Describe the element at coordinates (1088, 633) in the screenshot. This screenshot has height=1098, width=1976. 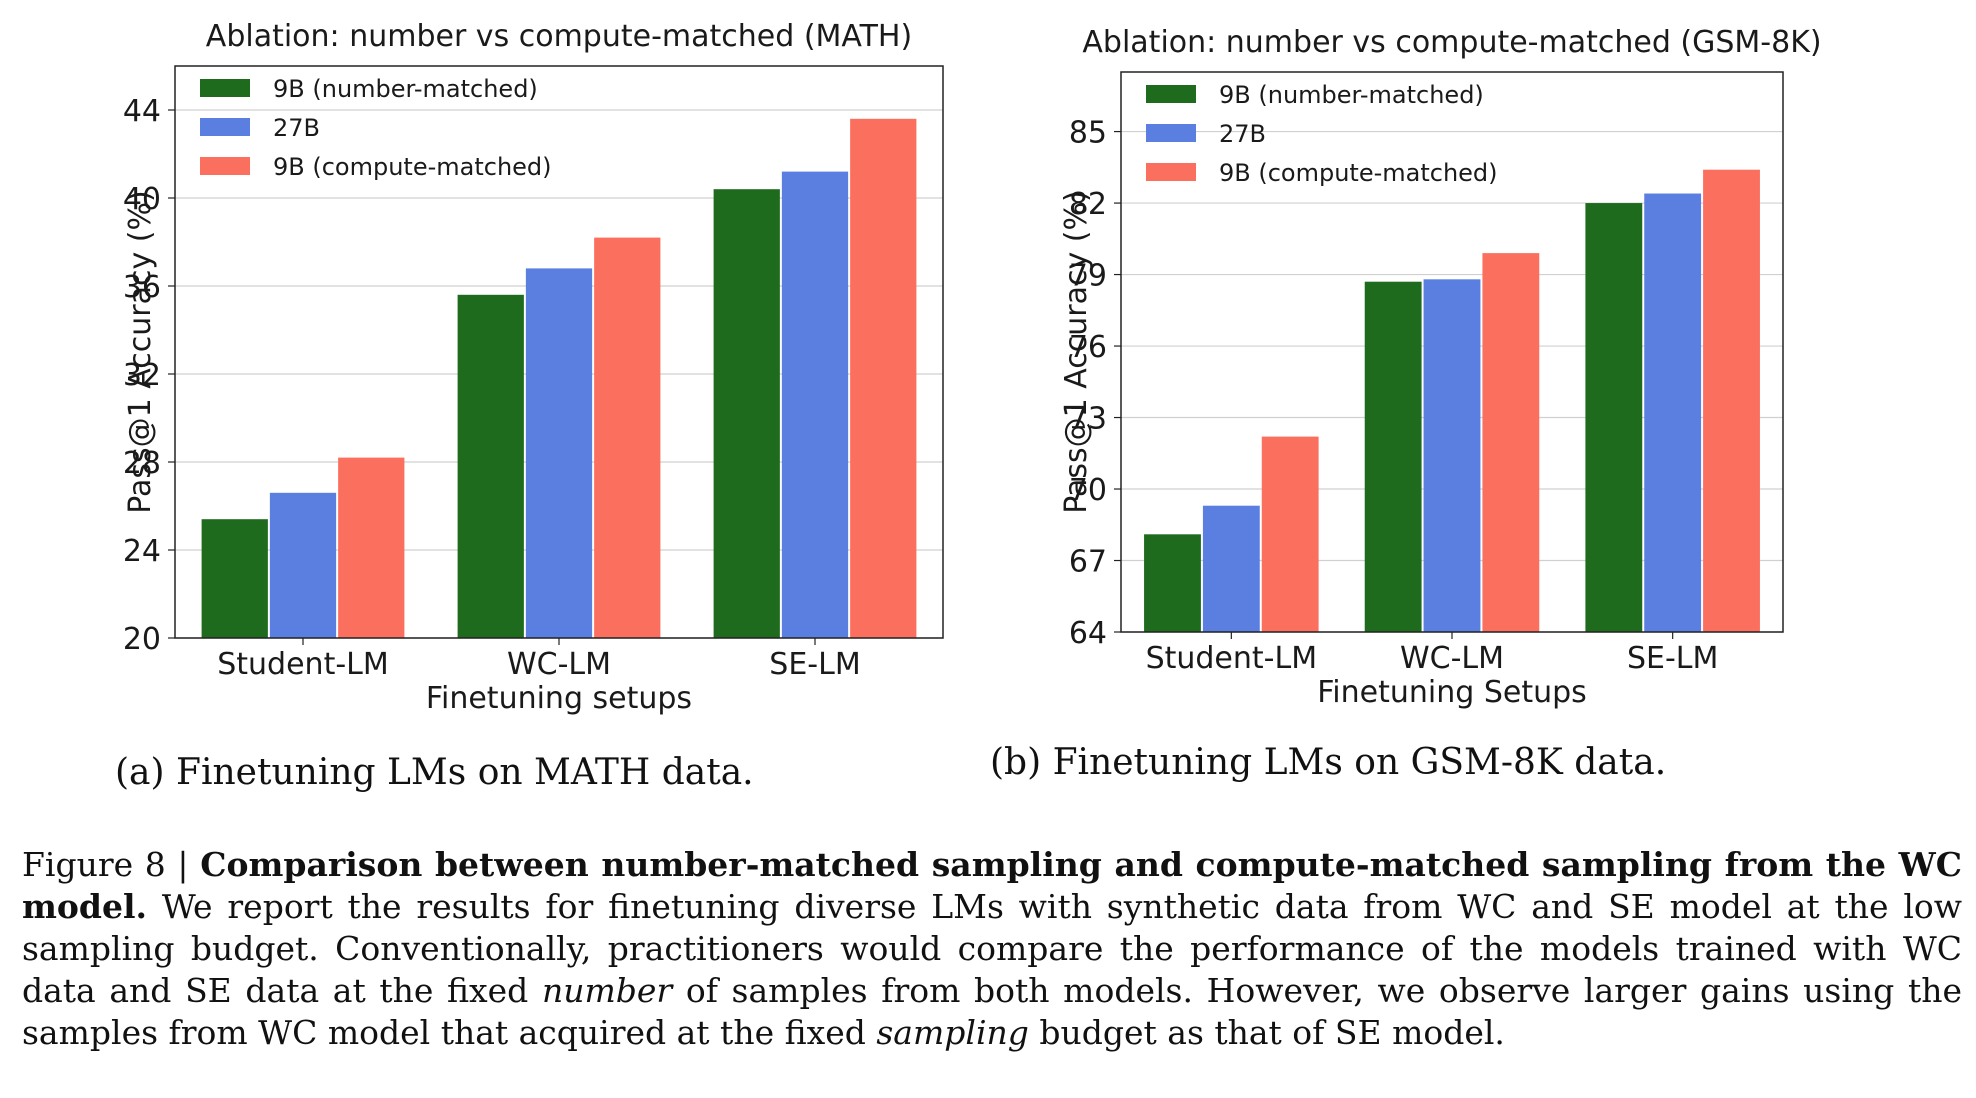
I see `y-tick-label: 64` at that location.